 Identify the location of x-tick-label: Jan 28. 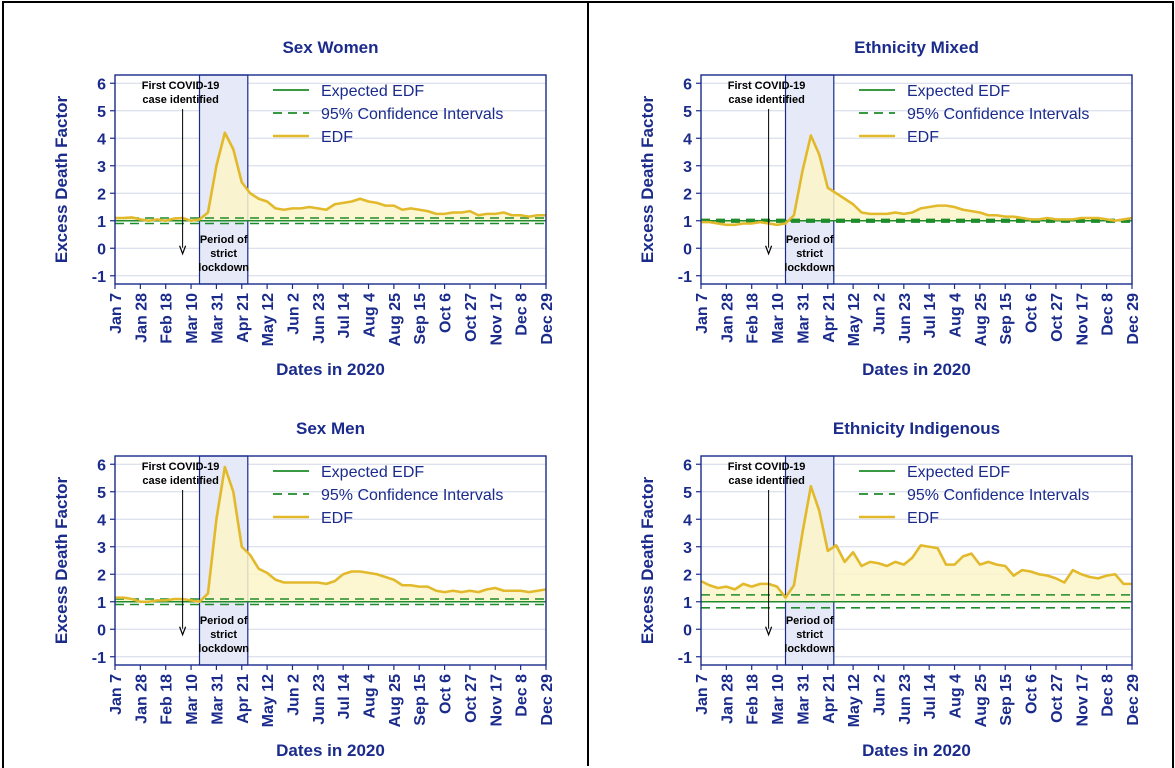
(141, 699).